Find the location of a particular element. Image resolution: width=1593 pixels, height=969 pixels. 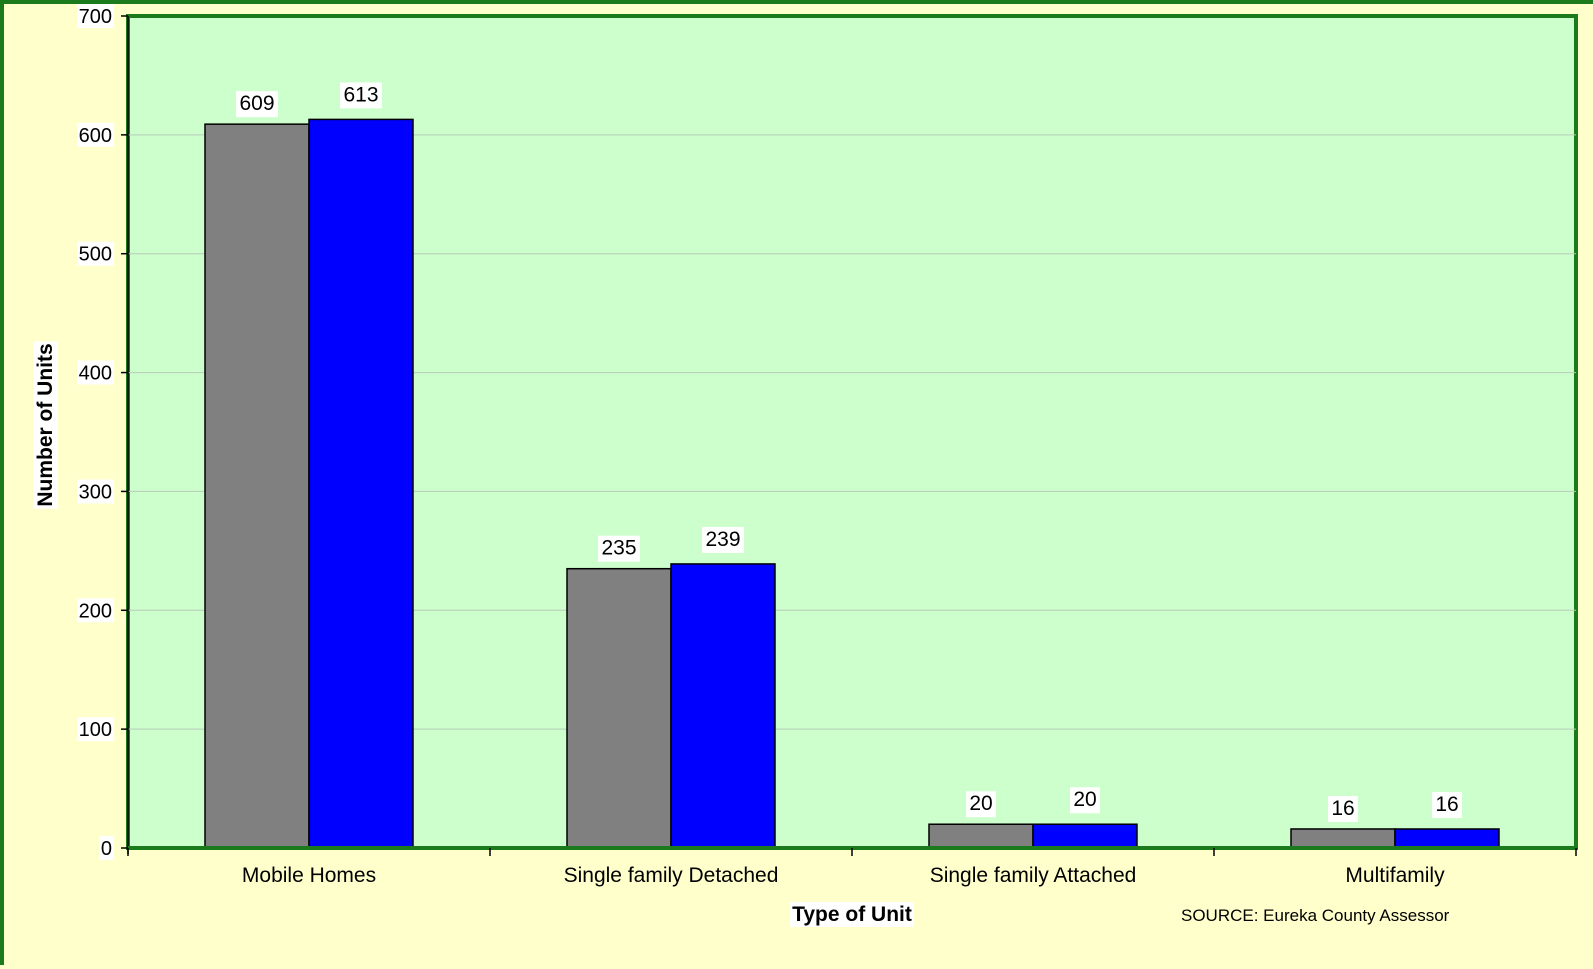

data-label: 609 is located at coordinates (256, 103).